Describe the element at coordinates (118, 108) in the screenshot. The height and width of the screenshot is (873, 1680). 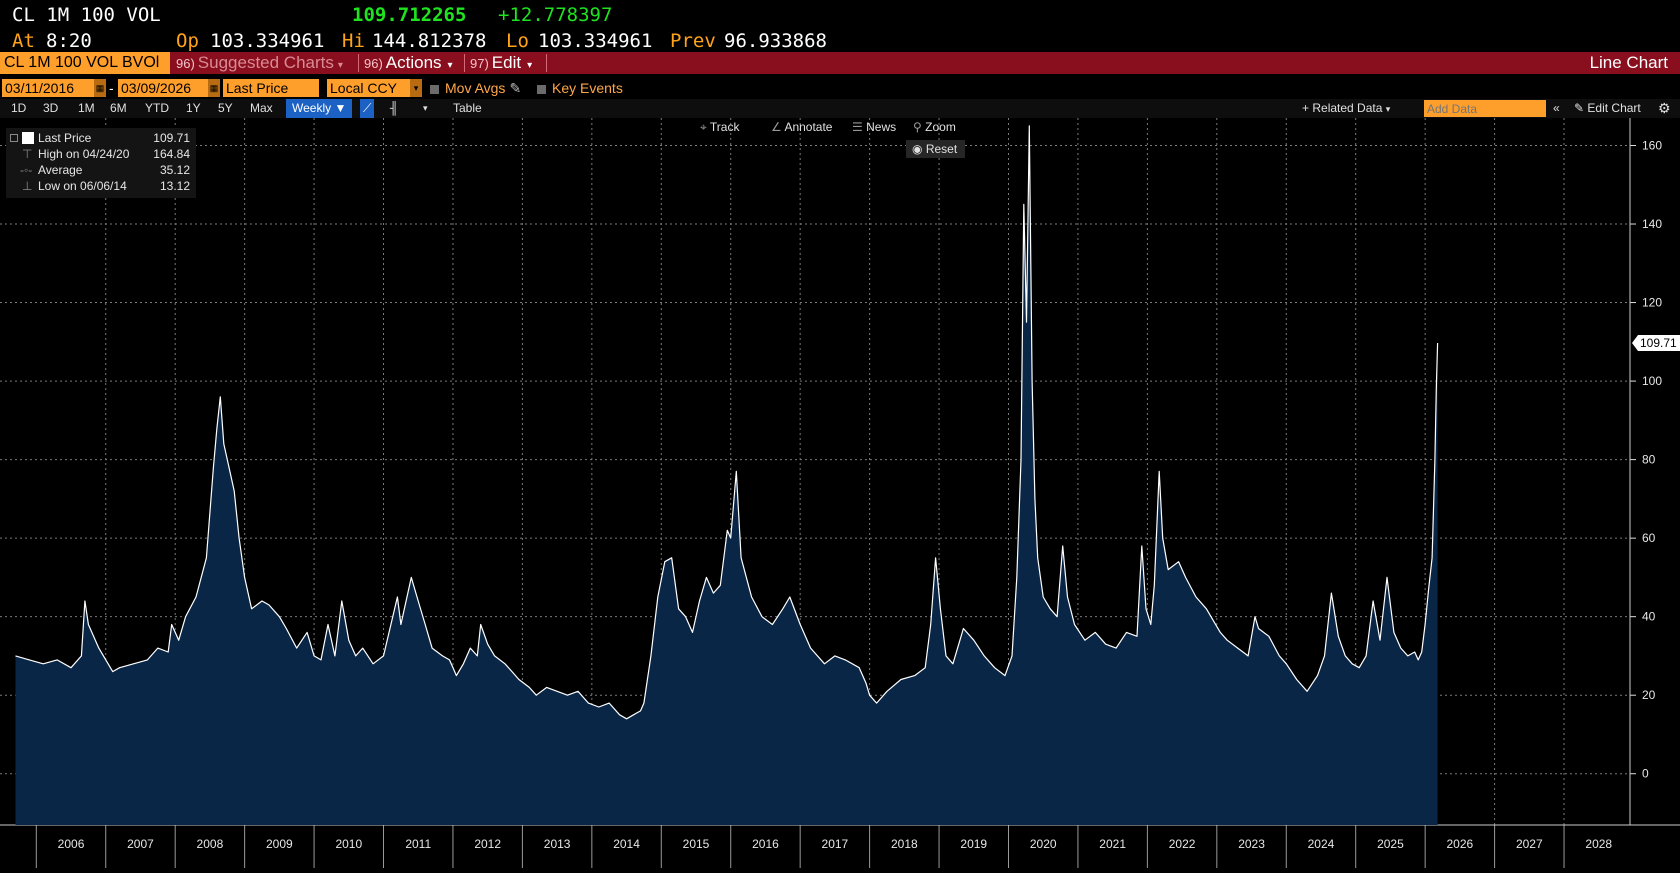
I see `period-6m: 6M` at that location.